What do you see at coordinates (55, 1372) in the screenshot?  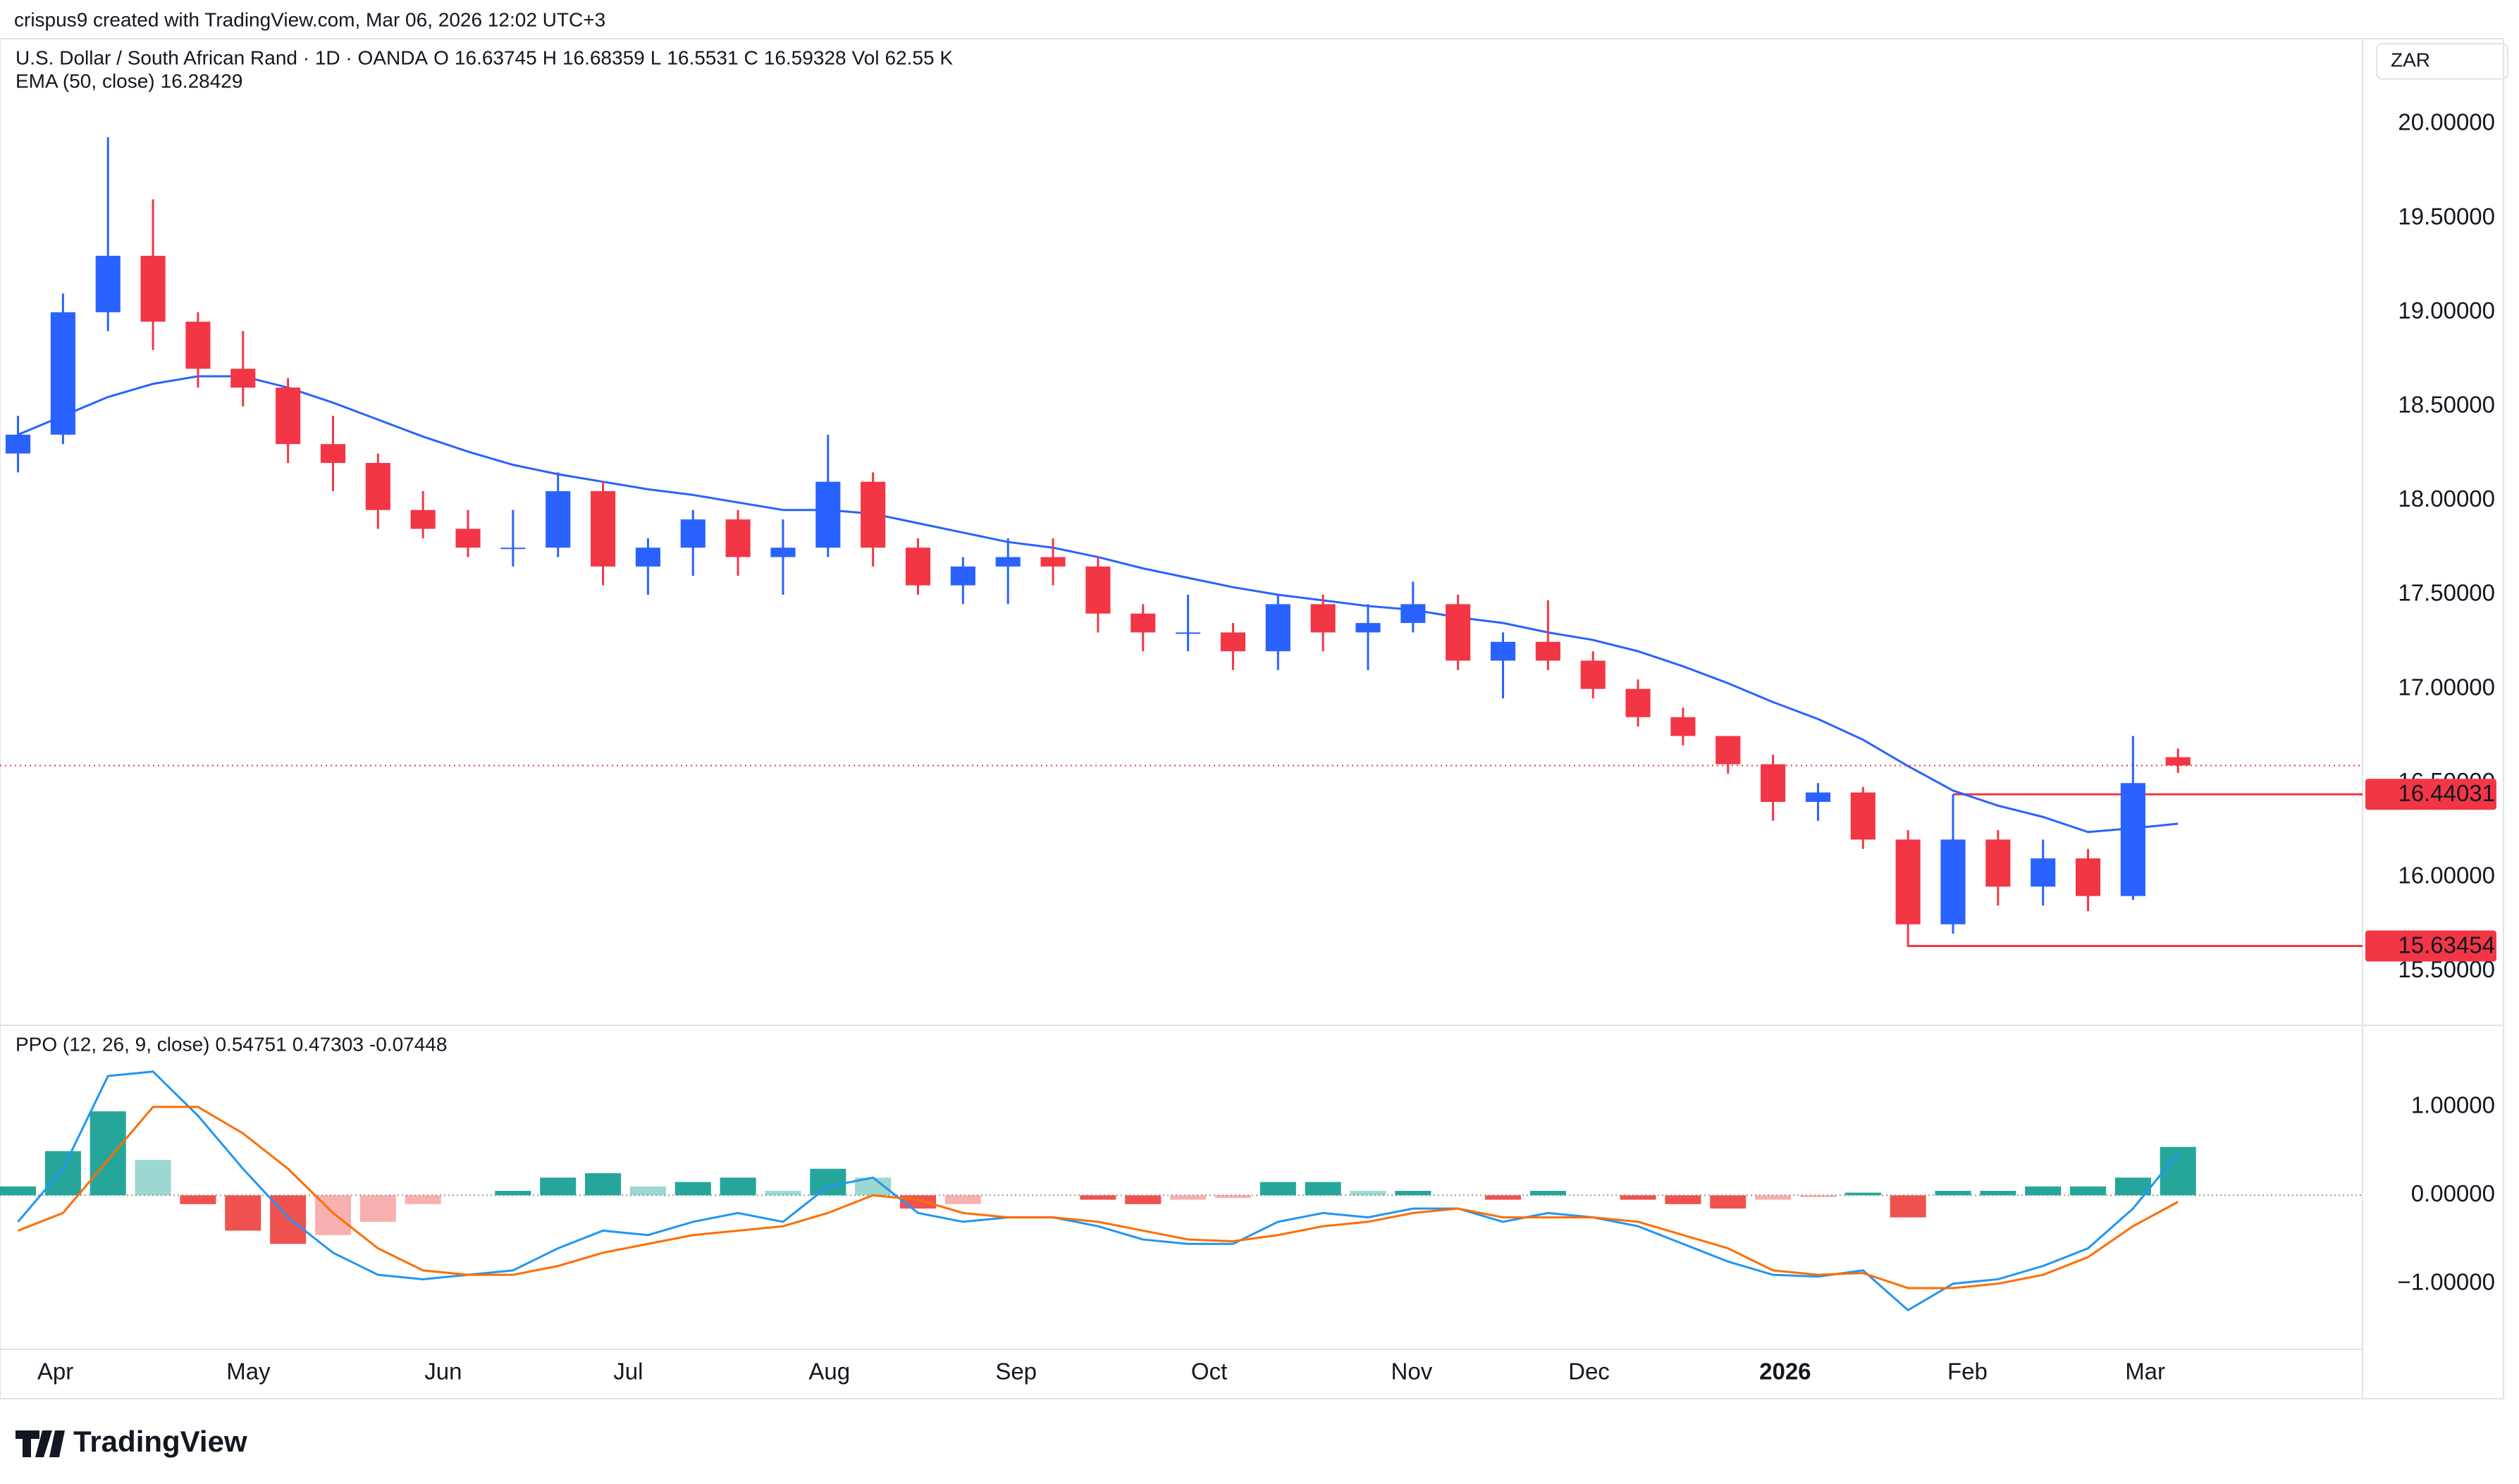 I see `x-tick-label: Apr` at bounding box center [55, 1372].